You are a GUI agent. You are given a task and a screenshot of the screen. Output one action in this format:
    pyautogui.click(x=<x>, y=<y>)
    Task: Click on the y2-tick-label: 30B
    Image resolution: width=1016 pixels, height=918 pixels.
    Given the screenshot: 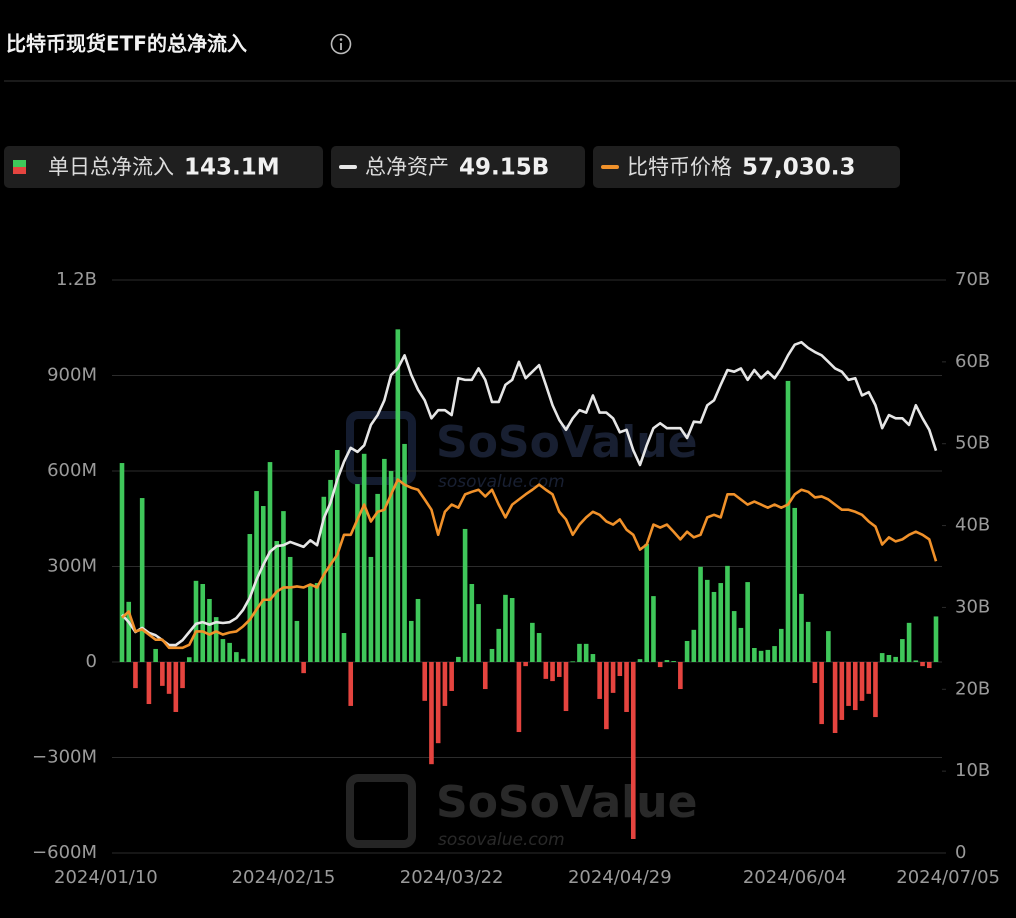 What is the action you would take?
    pyautogui.click(x=972, y=606)
    